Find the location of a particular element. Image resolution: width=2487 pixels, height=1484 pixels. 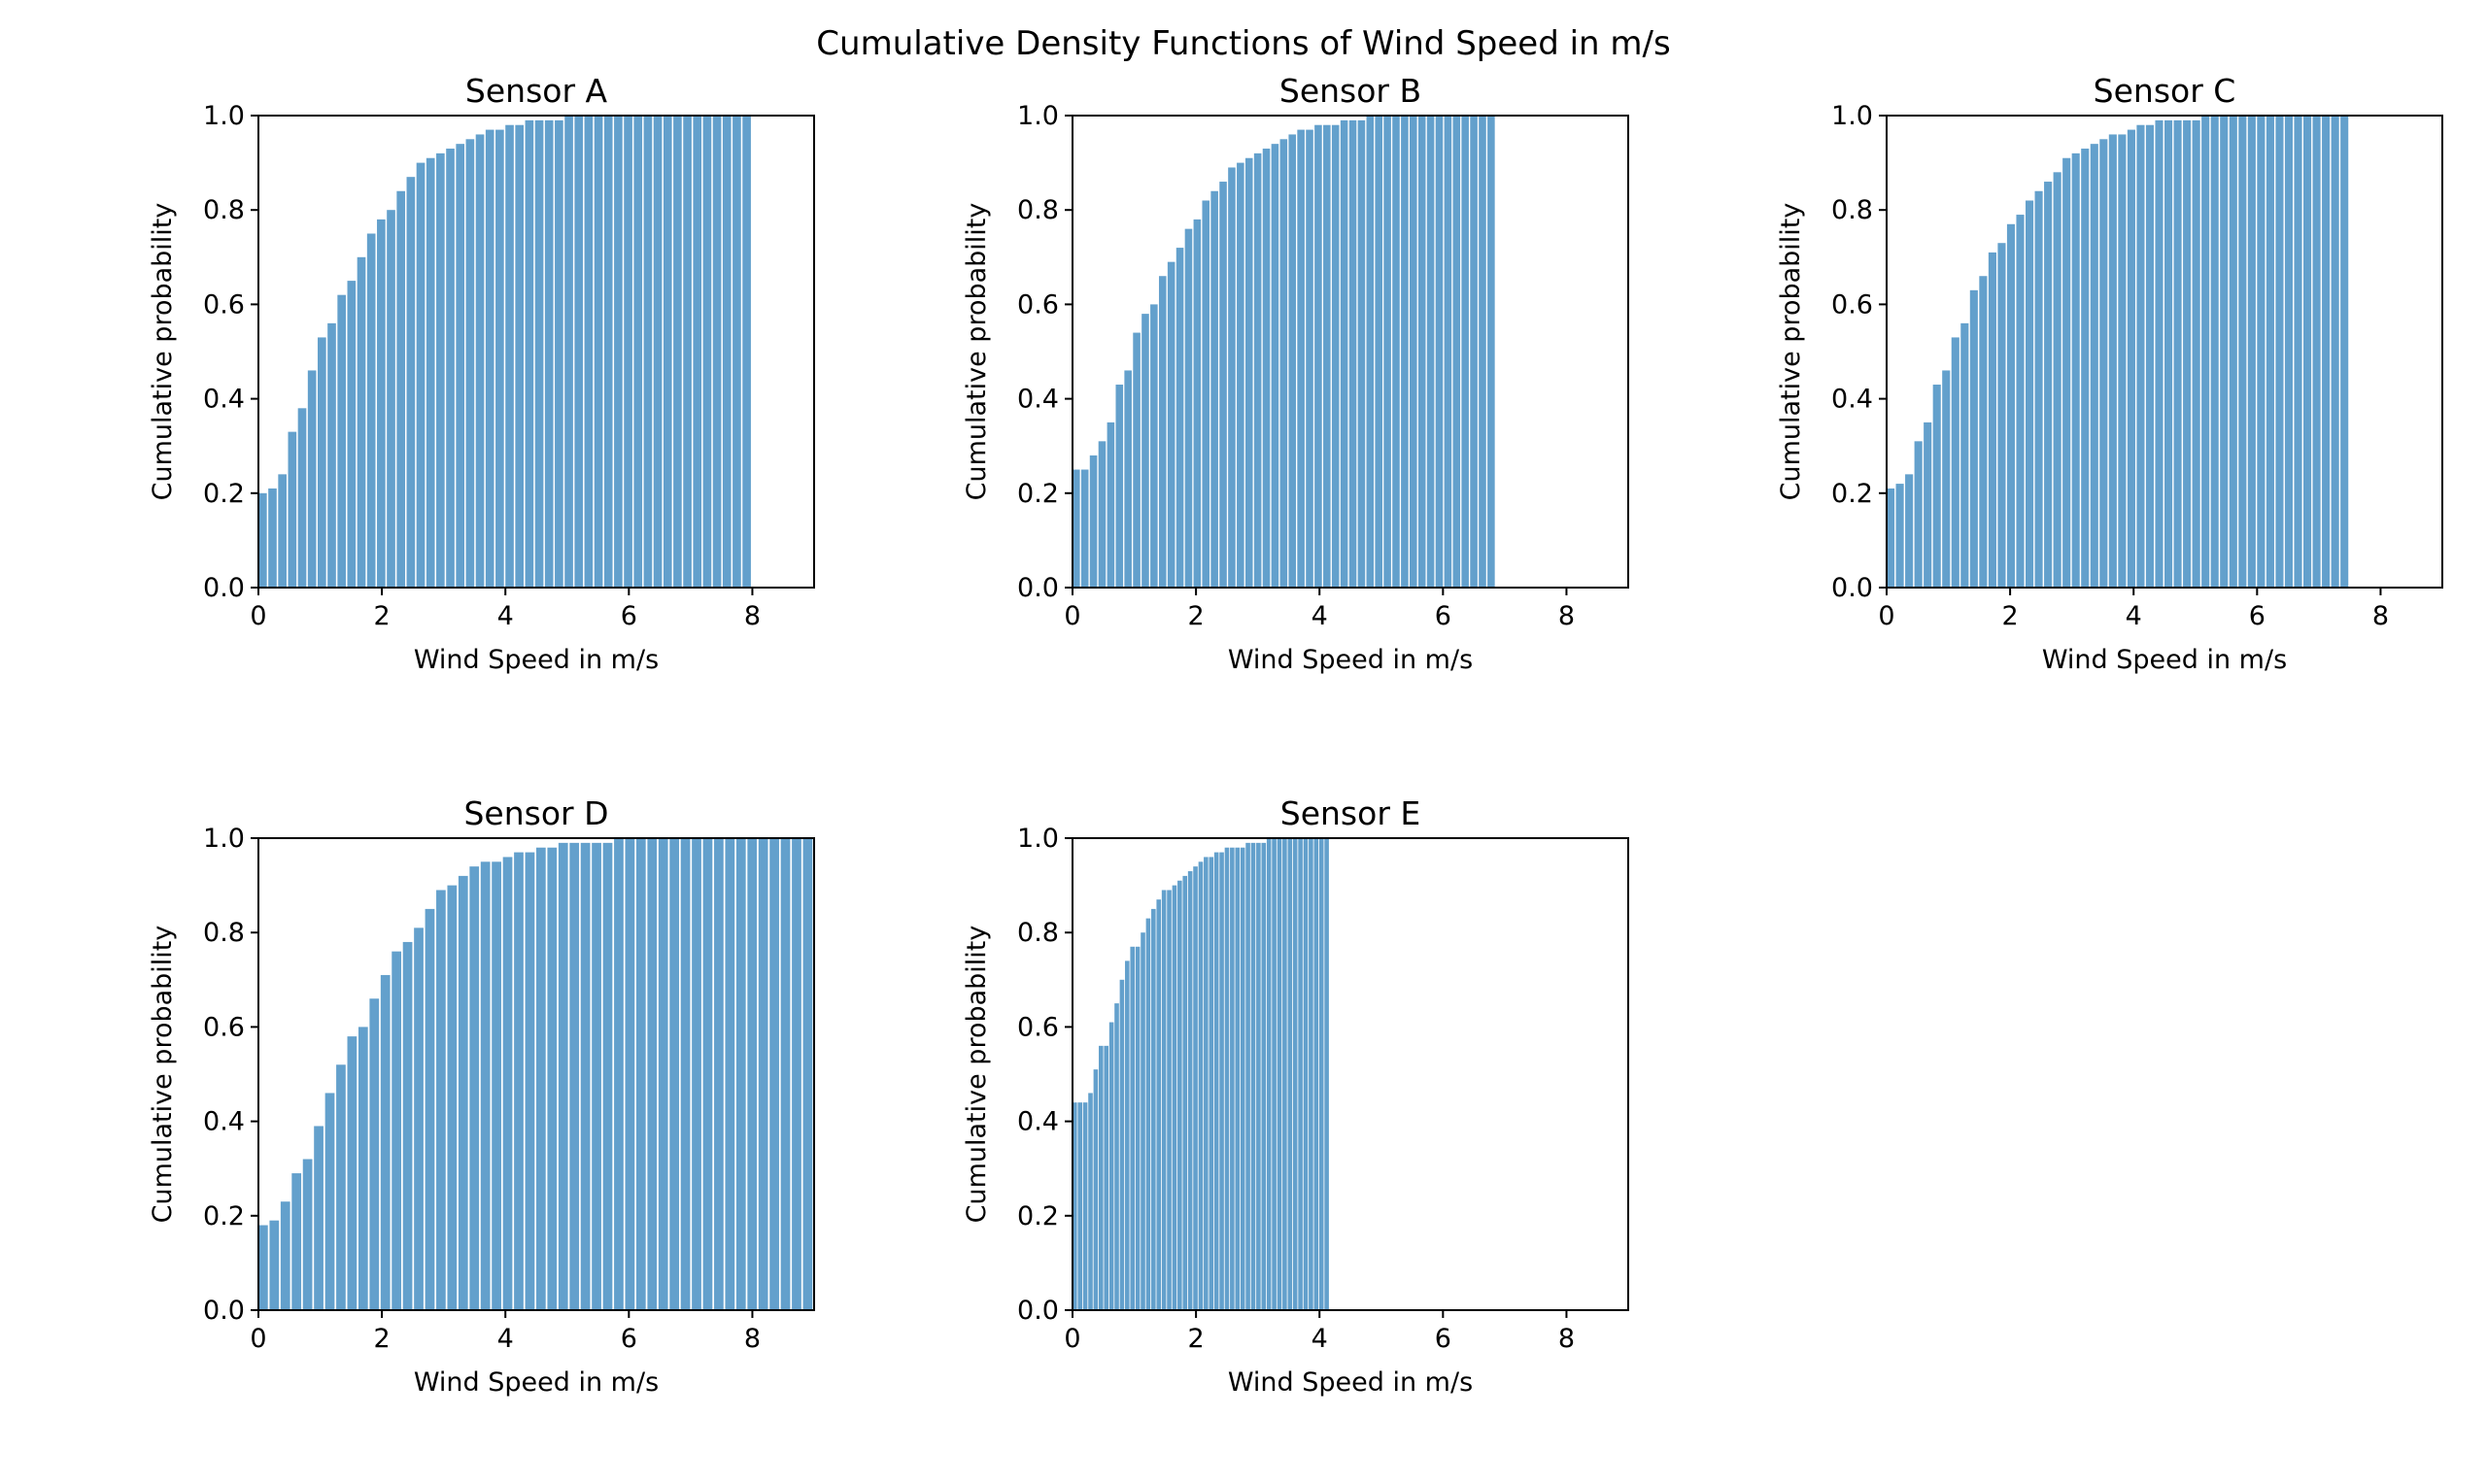

subplot-title: Sensor E is located at coordinates (1350, 813).